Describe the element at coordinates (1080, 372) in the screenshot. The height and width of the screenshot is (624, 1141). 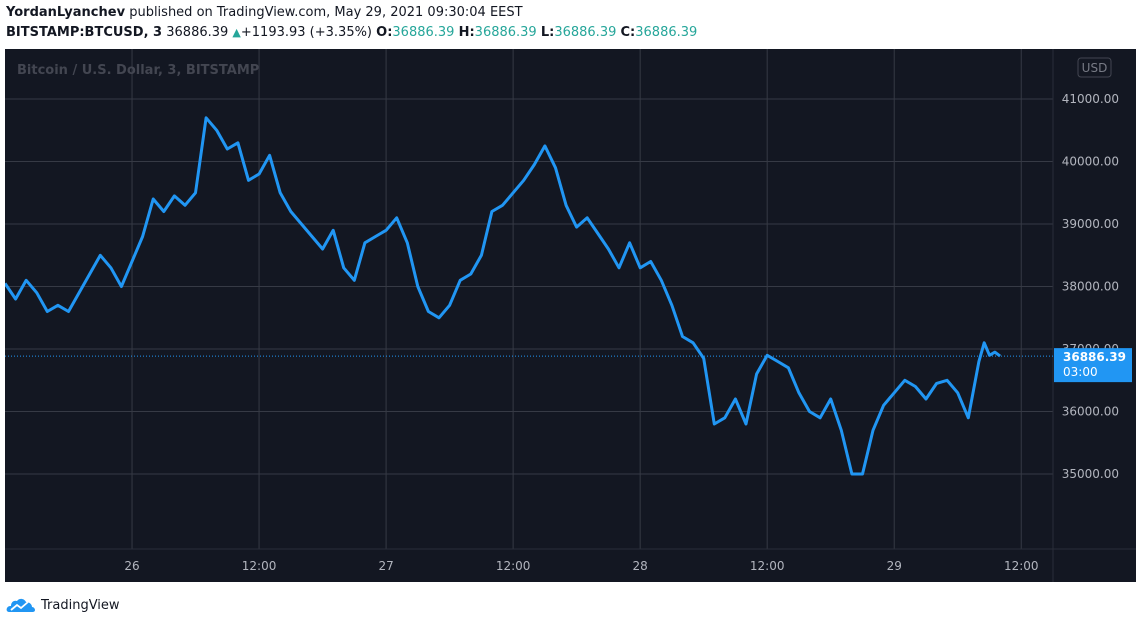
I see `last-price-countdown: 03:00` at that location.